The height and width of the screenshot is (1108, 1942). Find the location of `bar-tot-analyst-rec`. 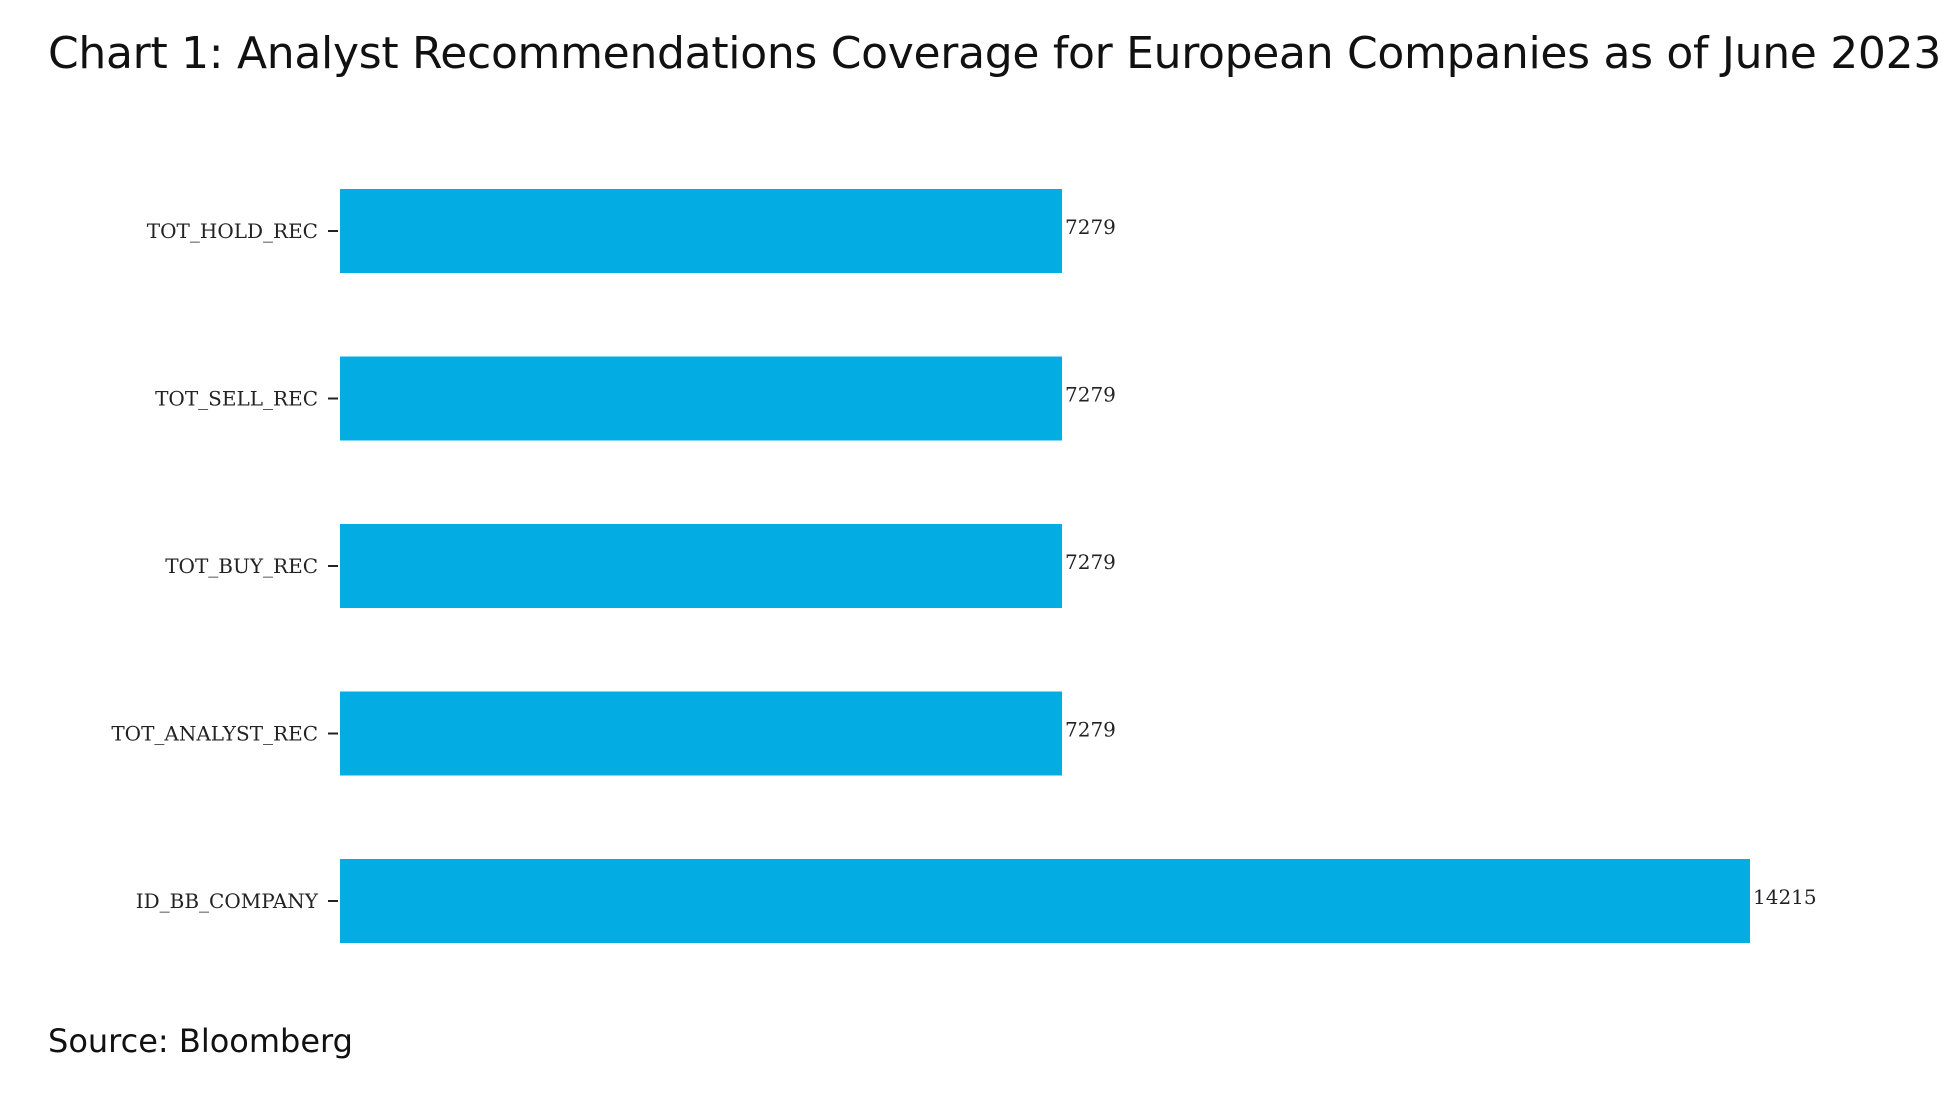

bar-tot-analyst-rec is located at coordinates (701, 733).